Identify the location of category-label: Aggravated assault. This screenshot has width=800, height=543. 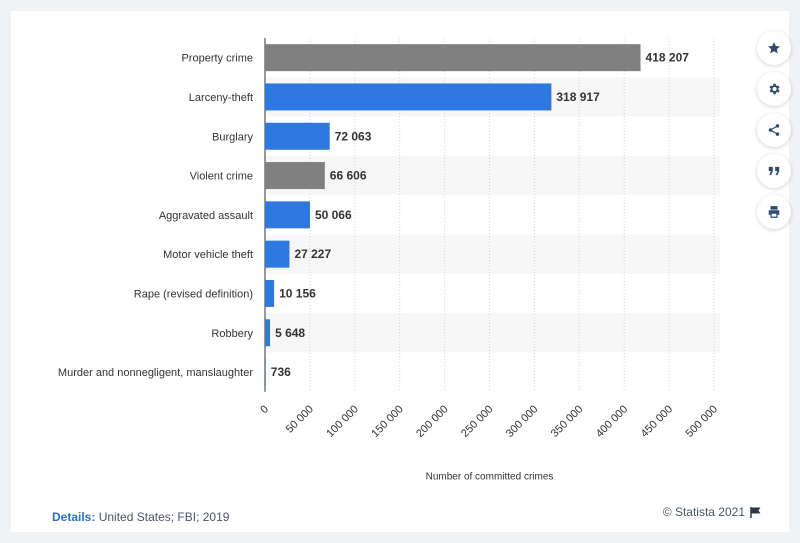
(206, 216).